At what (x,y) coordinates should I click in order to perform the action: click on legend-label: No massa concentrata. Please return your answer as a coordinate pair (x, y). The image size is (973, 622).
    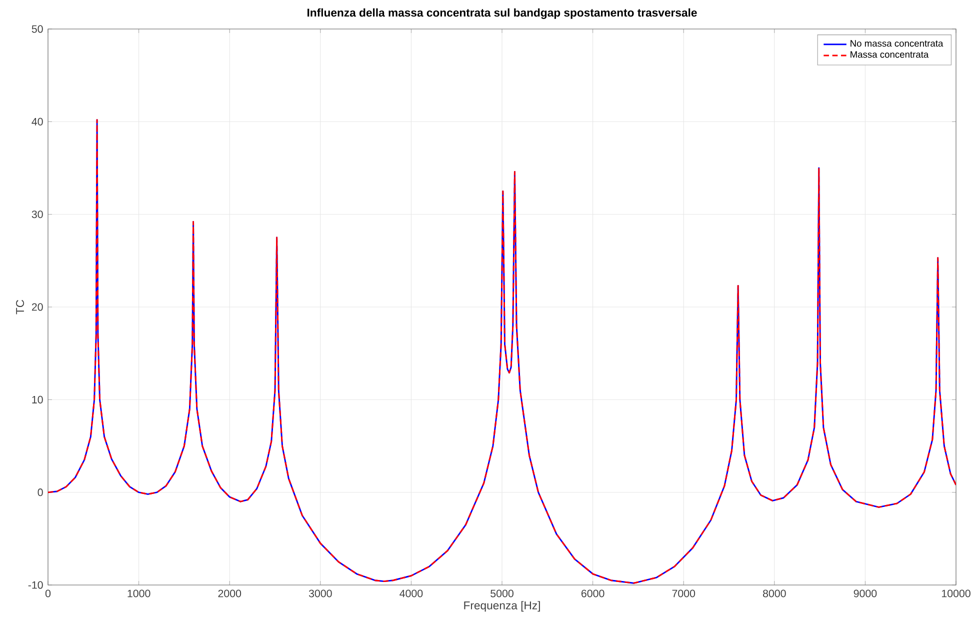
    Looking at the image, I should click on (897, 43).